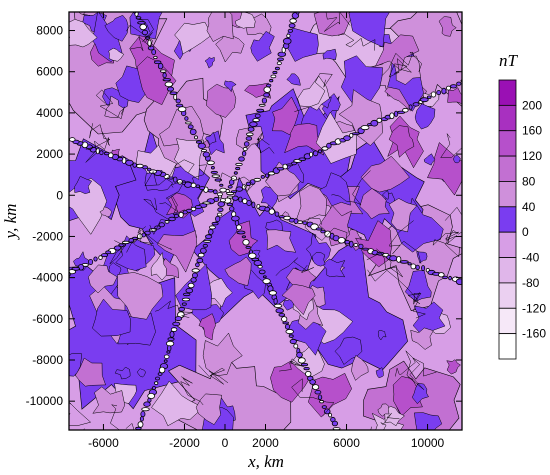 The image size is (550, 475). Describe the element at coordinates (522, 219) in the screenshot. I see `colorbar: 200 160 120 80 40 0 -40 -80 -120 -160` at that location.